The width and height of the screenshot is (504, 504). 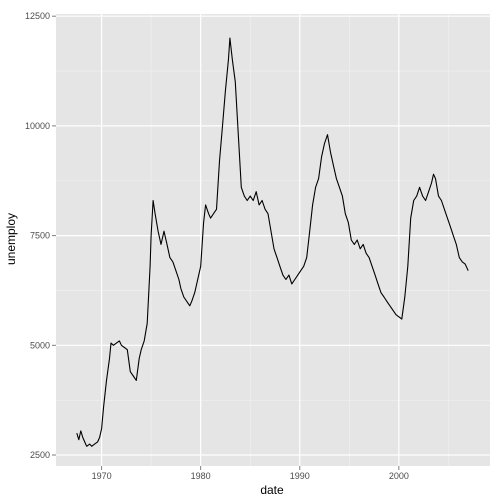 I want to click on x-tick-label: 1990, so click(x=300, y=476).